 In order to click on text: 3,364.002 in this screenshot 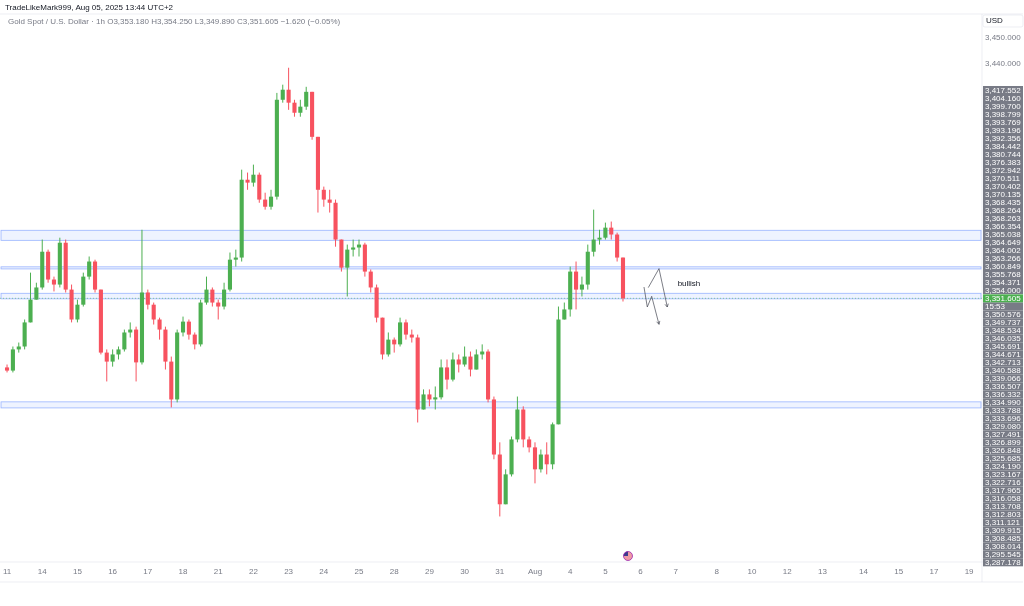, I will do `click(1003, 250)`.